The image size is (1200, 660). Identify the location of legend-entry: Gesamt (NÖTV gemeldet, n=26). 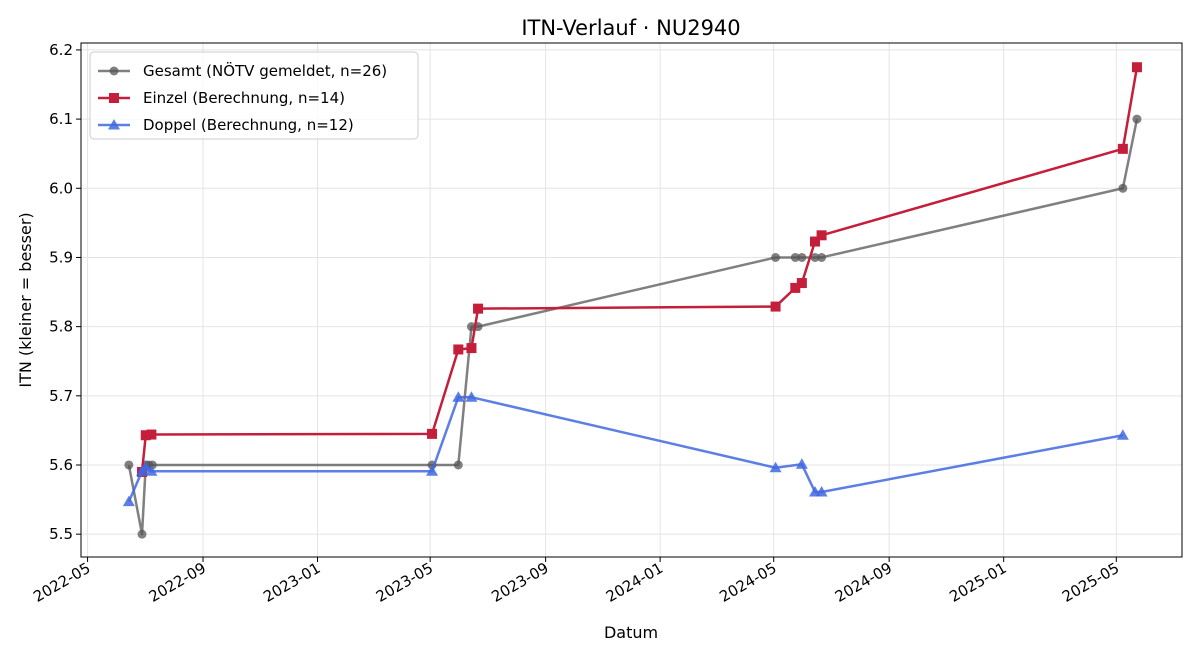
(242, 70).